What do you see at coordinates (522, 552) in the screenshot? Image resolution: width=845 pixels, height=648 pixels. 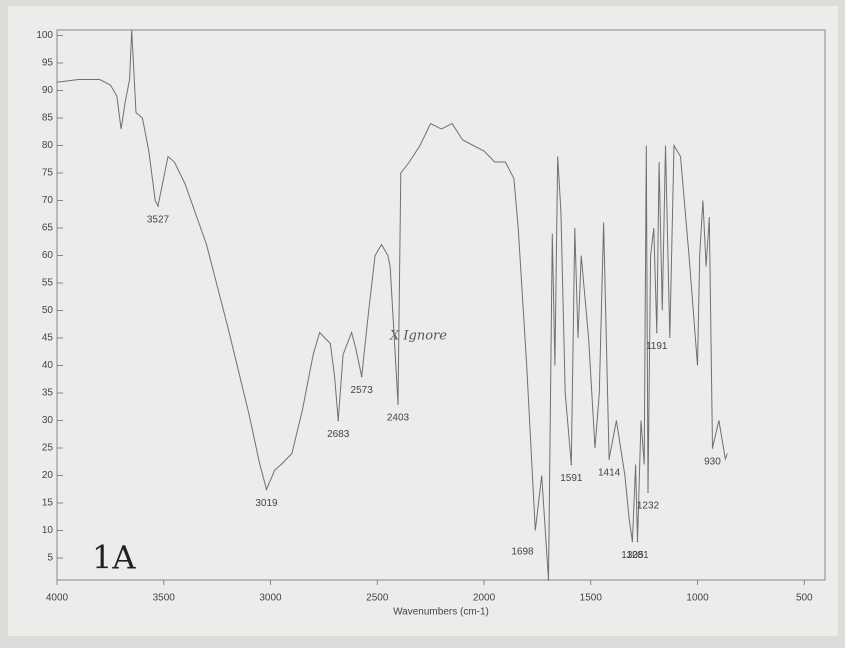 I see `peak-label: 1698` at bounding box center [522, 552].